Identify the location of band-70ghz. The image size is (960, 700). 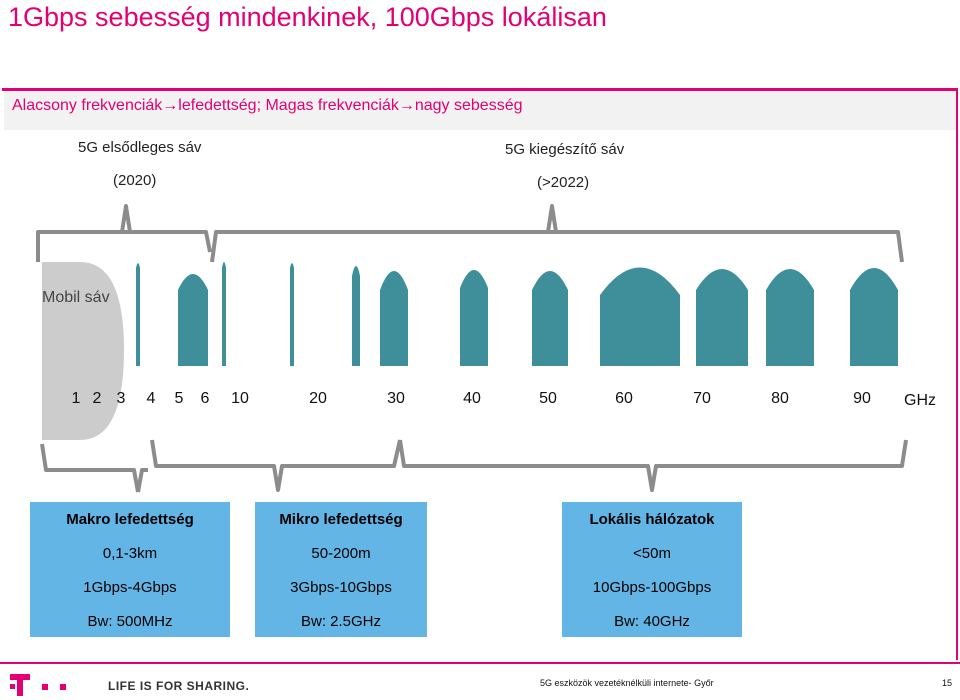
(722, 317).